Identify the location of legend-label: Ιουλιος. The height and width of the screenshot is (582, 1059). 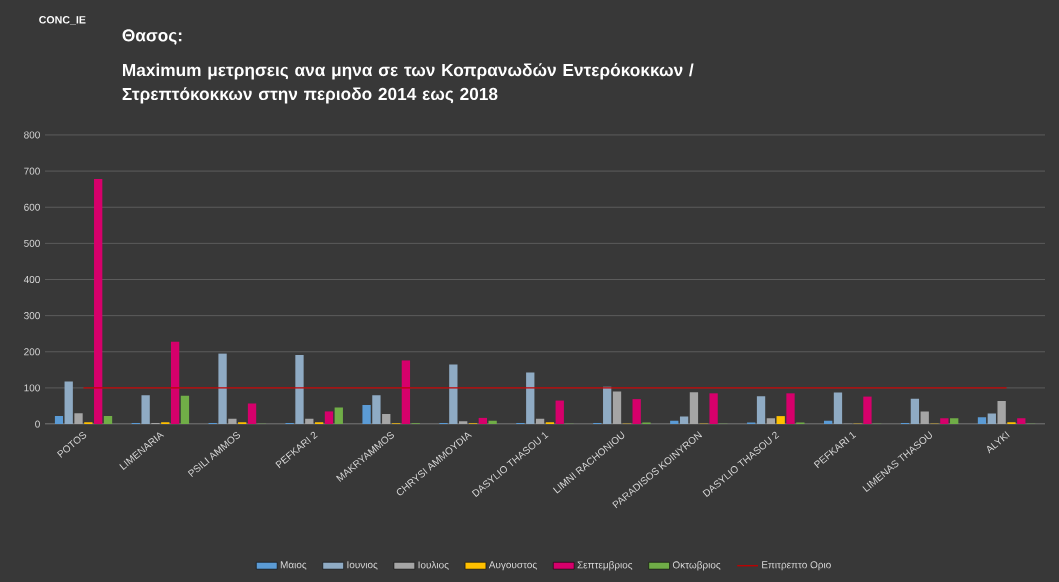
(433, 566).